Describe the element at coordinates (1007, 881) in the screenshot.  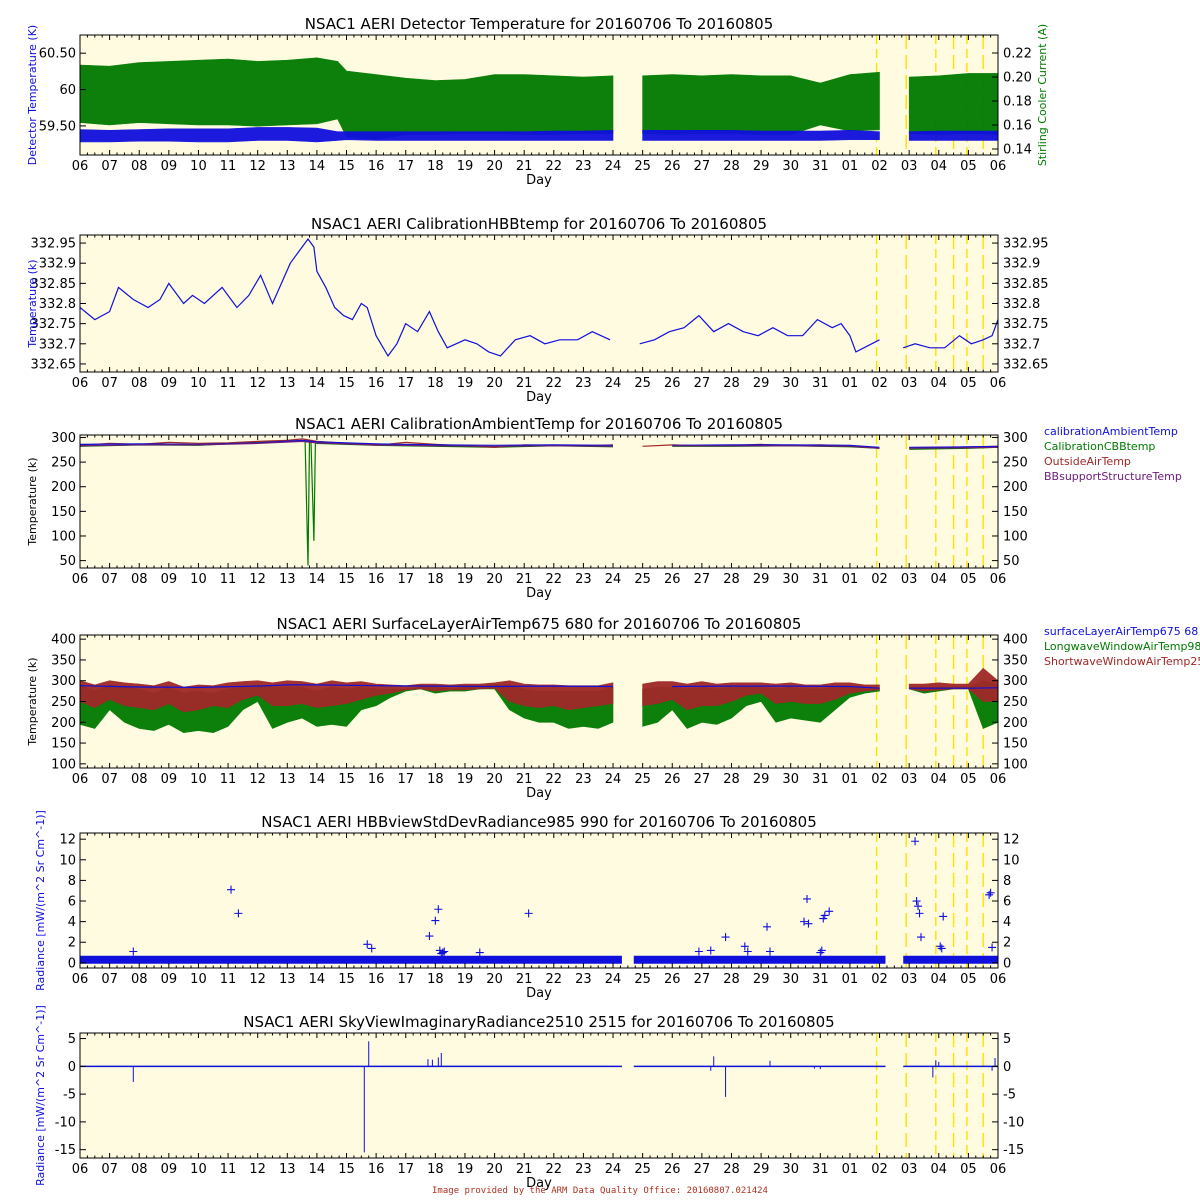
I see `y-tick-label-right: 8` at that location.